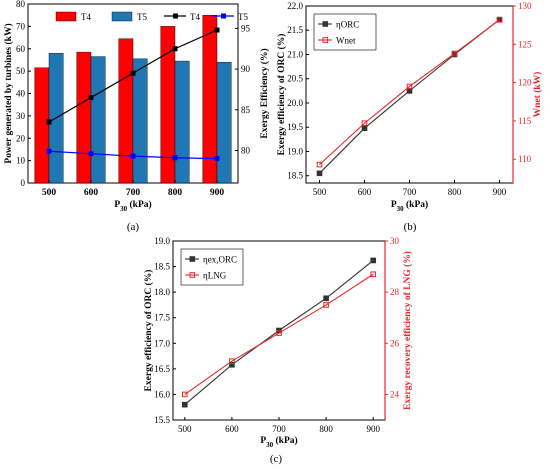 The height and width of the screenshot is (469, 550). What do you see at coordinates (21, 71) in the screenshot?
I see `panel-a-ytick-left-label: 50` at bounding box center [21, 71].